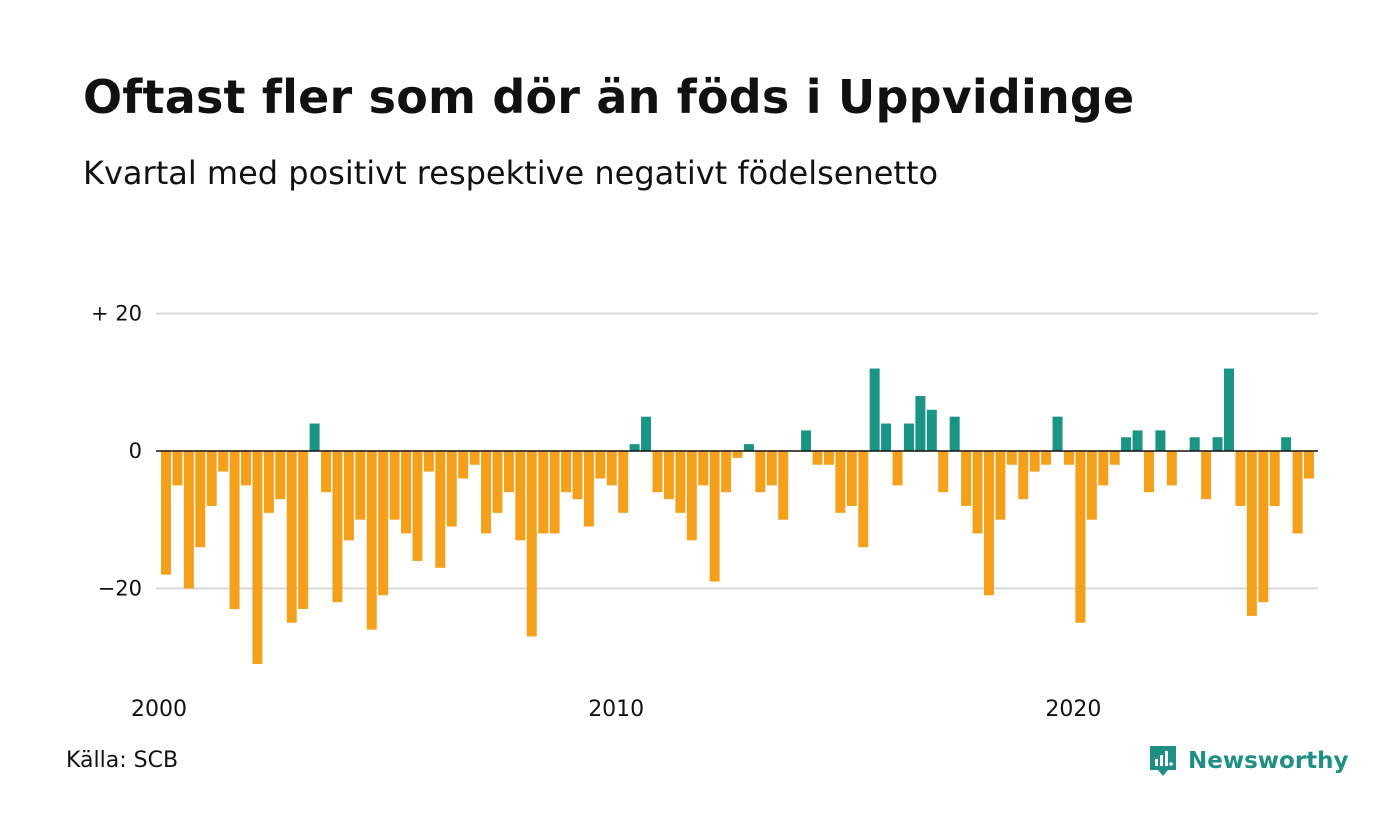 Image resolution: width=1400 pixels, height=840 pixels. Describe the element at coordinates (714, 516) in the screenshot. I see `bar: 2012 Q1: -19` at that location.